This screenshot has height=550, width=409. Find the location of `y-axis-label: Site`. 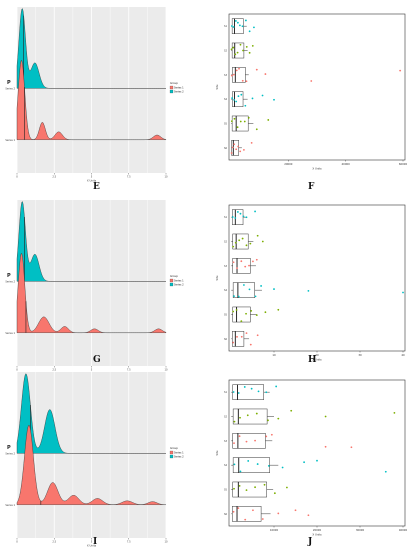

y-axis-label: Site is located at coordinates (217, 86).